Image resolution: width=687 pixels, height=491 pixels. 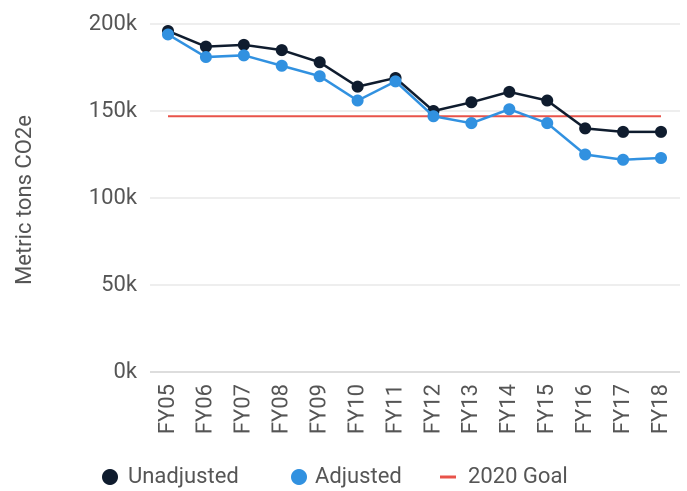 I want to click on x-tick-label: FY10, so click(x=356, y=409).